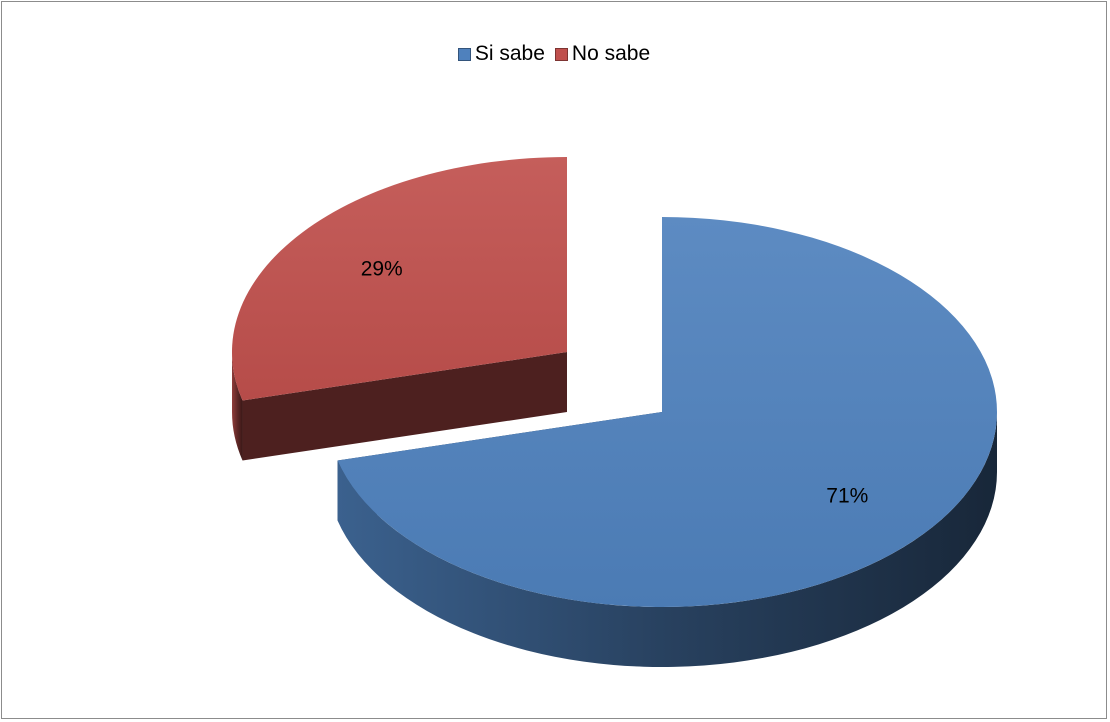  I want to click on slice-cut-face, so click(404, 406).